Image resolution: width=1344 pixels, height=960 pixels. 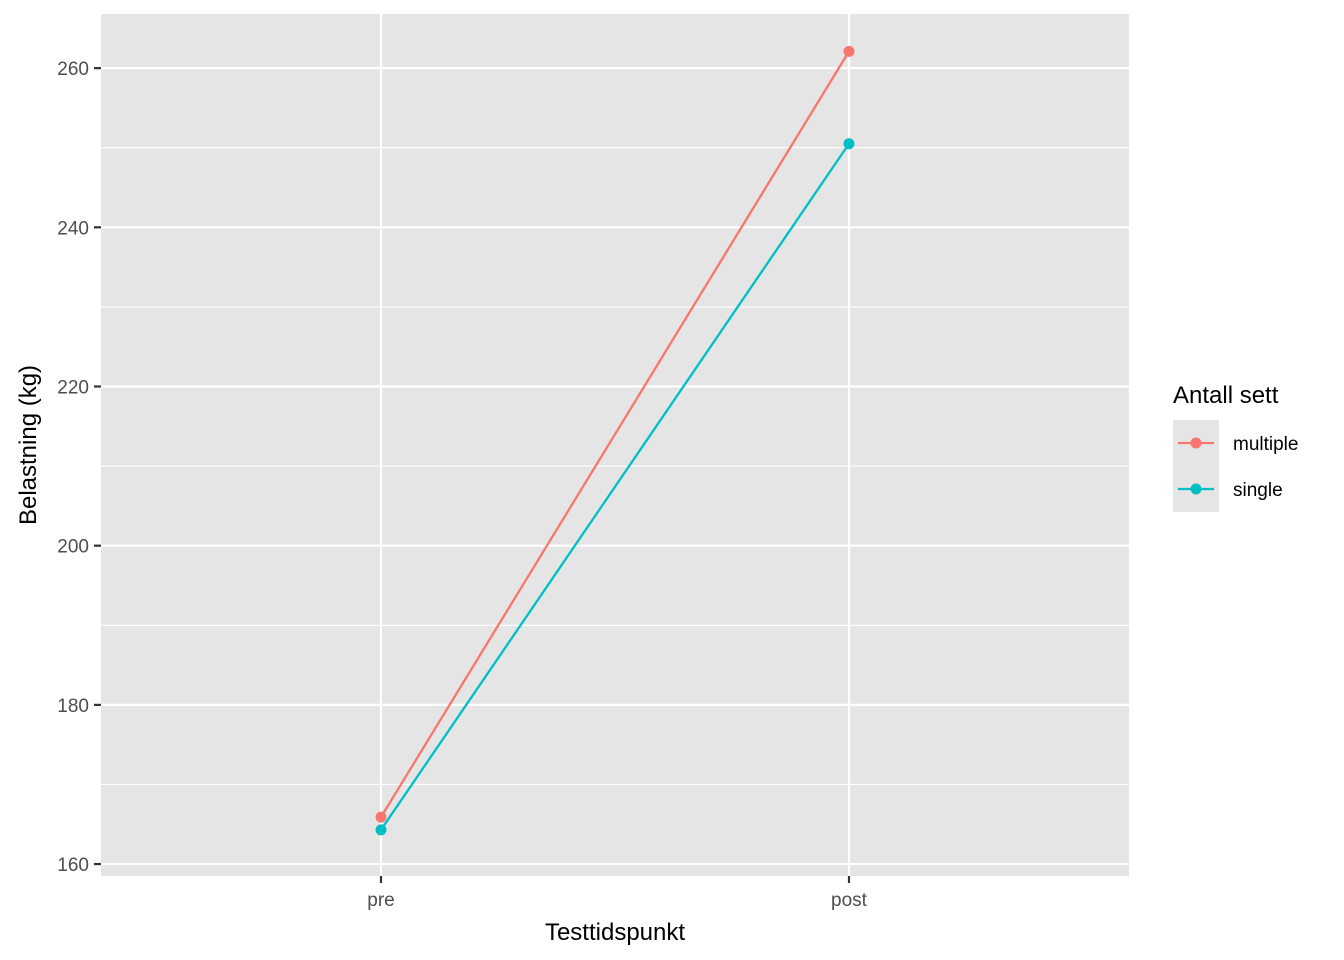 What do you see at coordinates (28, 445) in the screenshot?
I see `y-axis-title: Belastning (kg)` at bounding box center [28, 445].